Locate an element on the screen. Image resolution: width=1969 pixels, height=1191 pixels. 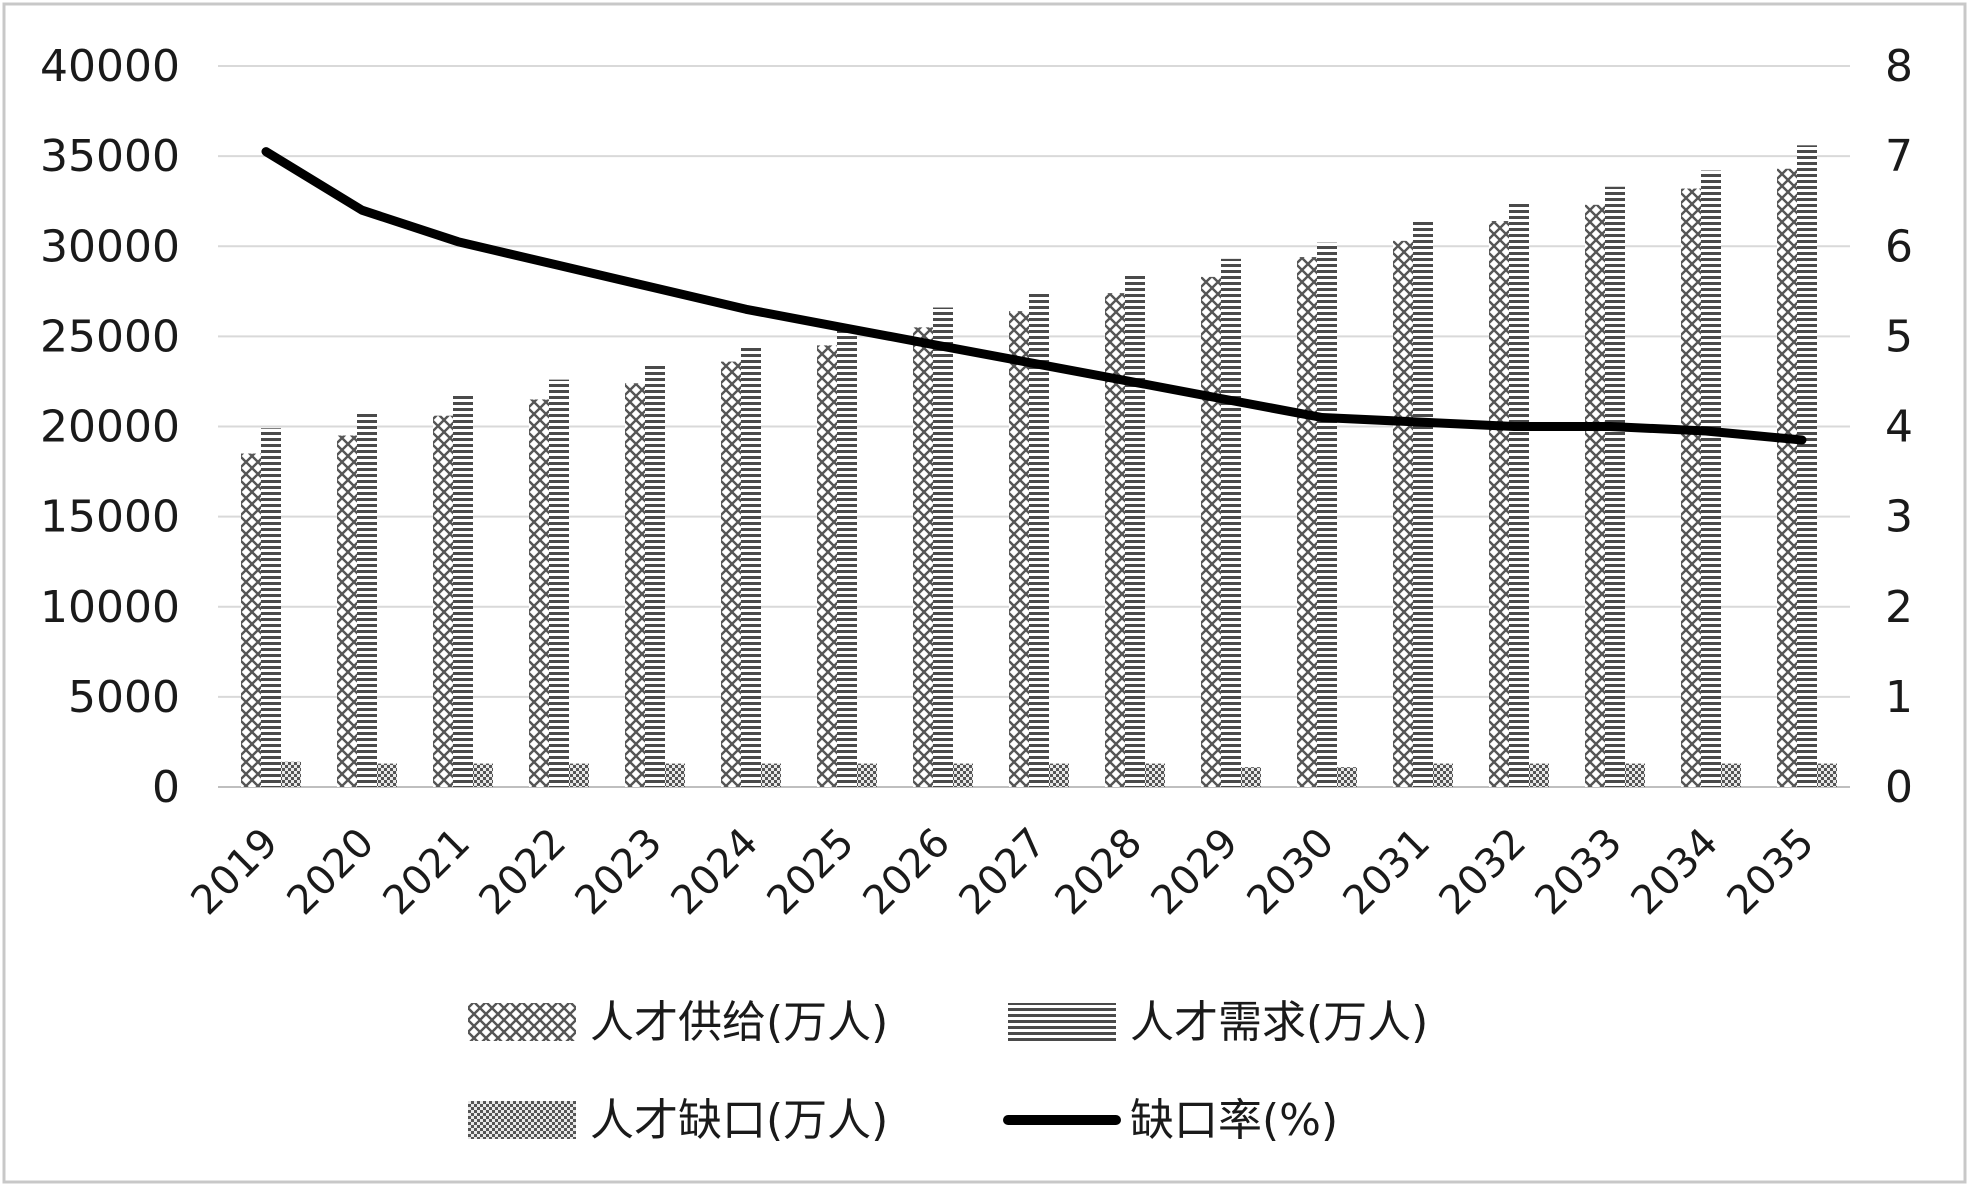
legend-label: 人才缺口(万人) is located at coordinates (739, 1120).